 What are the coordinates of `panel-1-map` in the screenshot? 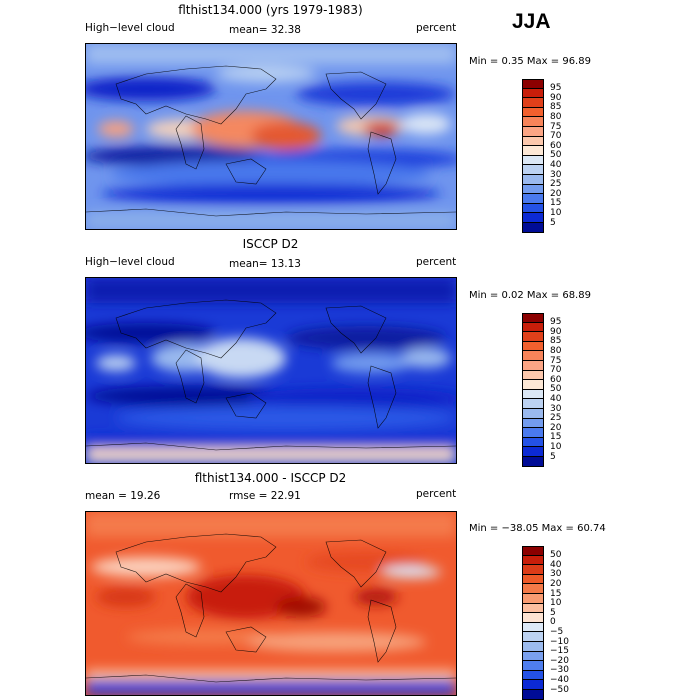 It's located at (271, 136).